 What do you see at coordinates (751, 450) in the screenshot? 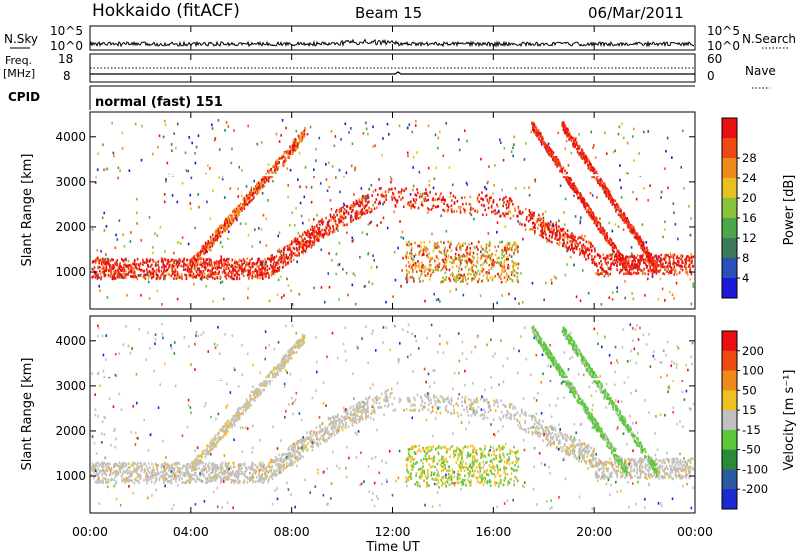
I see `colorbar-tick-label: -50` at bounding box center [751, 450].